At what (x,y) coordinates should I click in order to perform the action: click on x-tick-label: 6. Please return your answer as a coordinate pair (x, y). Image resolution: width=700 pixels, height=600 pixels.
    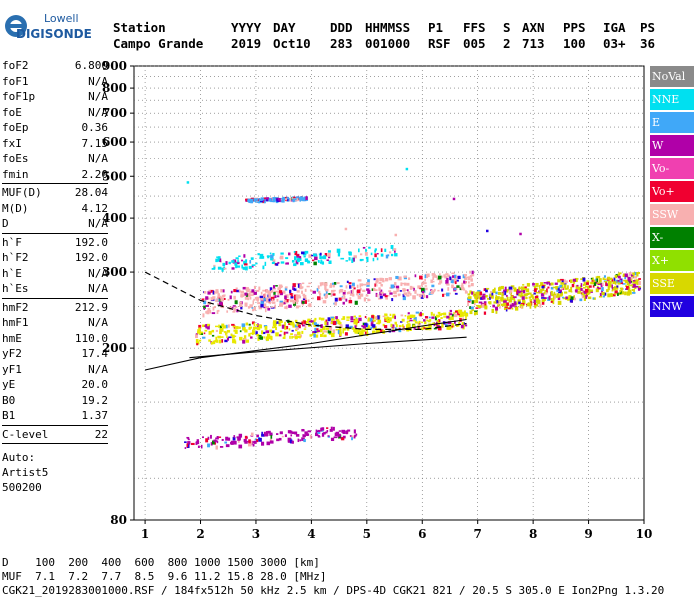
    Looking at the image, I should click on (422, 534).